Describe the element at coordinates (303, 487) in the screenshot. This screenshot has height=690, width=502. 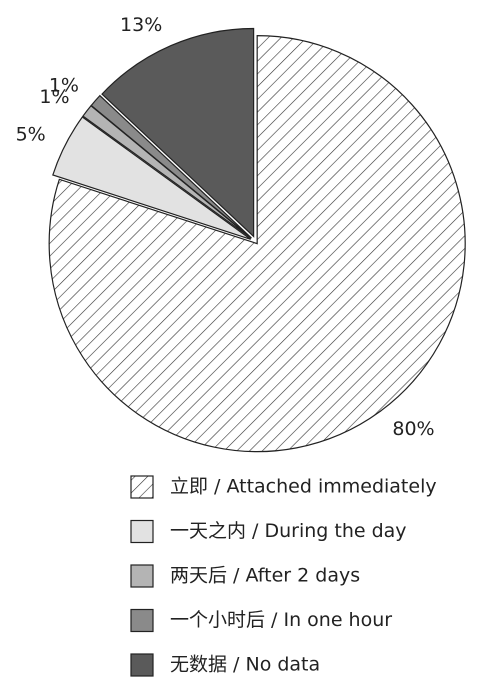
I see `legend-label: 立即 / Attached immediately` at that location.